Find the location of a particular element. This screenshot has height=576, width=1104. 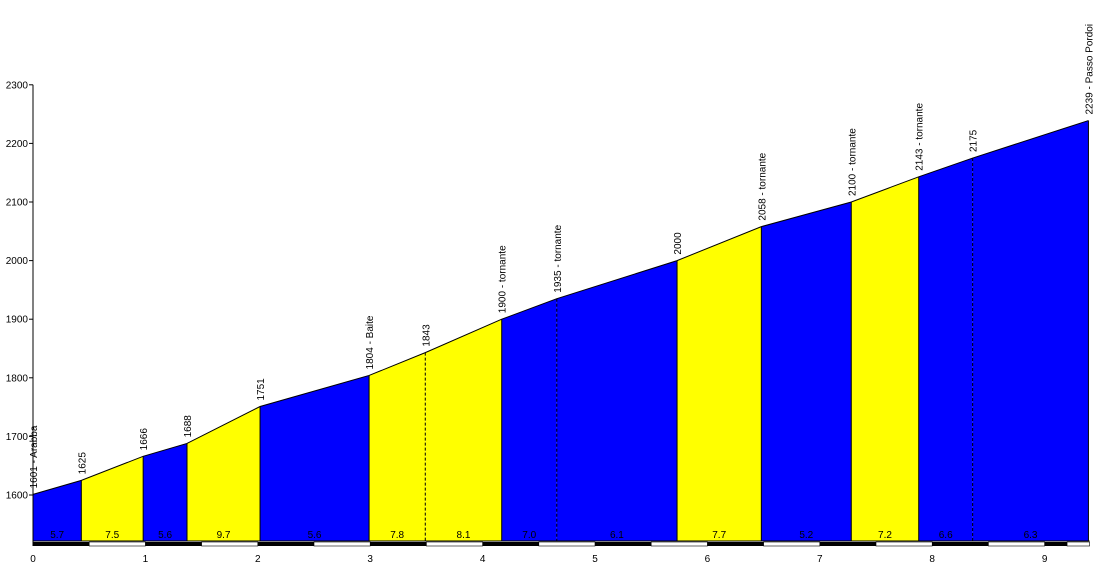

gradient-label-1: 7.5 is located at coordinates (112, 535).